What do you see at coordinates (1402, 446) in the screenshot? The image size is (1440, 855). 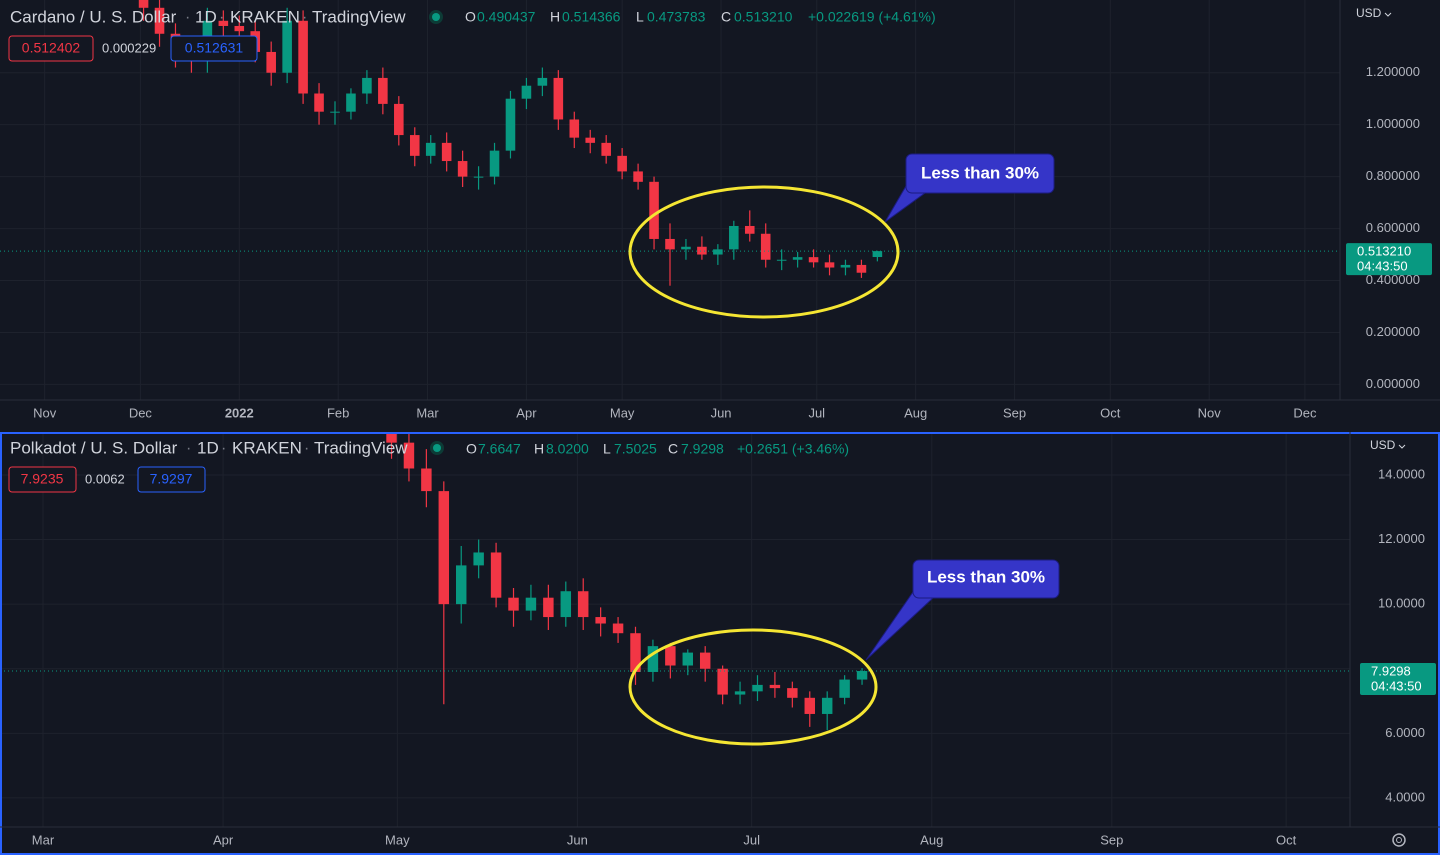 I see `currency-caret` at bounding box center [1402, 446].